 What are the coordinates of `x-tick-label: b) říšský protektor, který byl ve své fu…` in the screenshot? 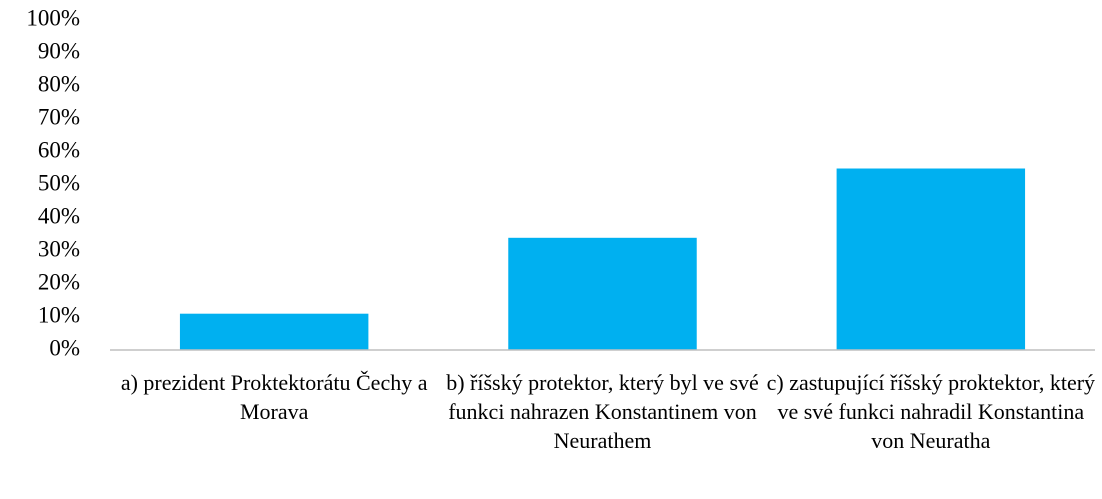 It's located at (602, 411).